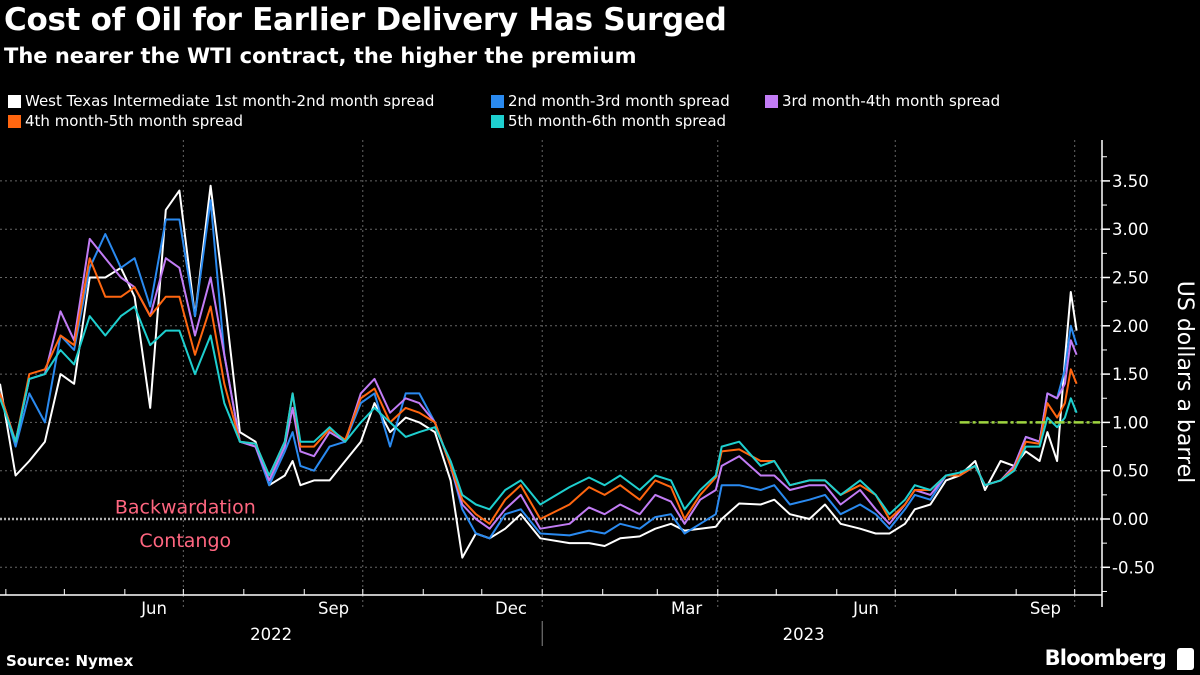 This screenshot has height=675, width=1200. What do you see at coordinates (1130, 422) in the screenshot?
I see `y-tick-label: 1.00` at bounding box center [1130, 422].